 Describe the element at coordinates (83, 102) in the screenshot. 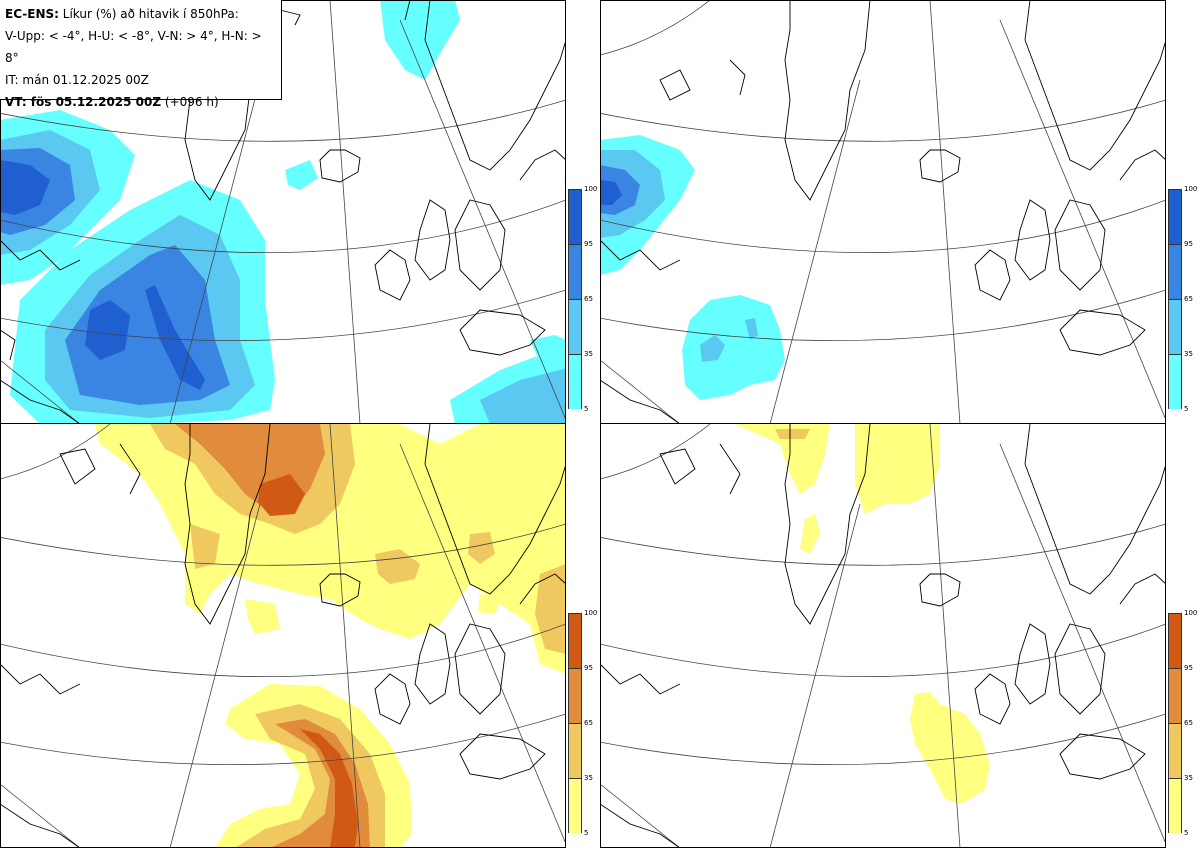

I see `valid-time: VT: fös 05.12.2025 00Z` at that location.